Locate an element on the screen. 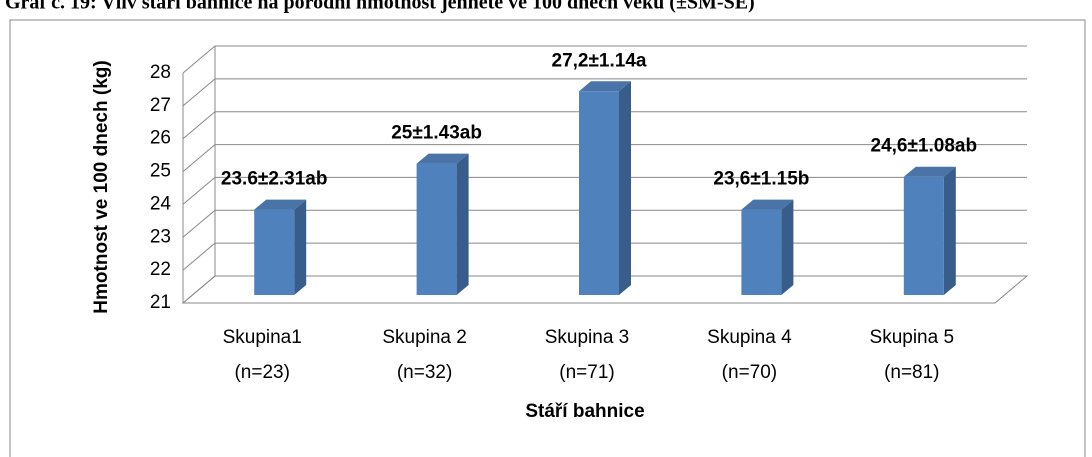  x-tick-label: Skupina 2 is located at coordinates (424, 337).